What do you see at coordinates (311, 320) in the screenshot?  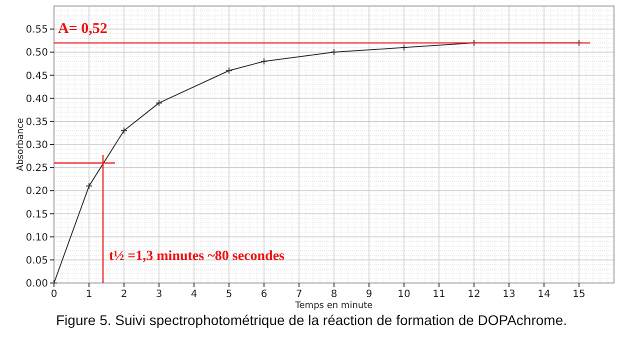 I see `caption: Figure 5. Suivi spectrophotométrique de la réaction de formation de DOPAchrome.` at bounding box center [311, 320].